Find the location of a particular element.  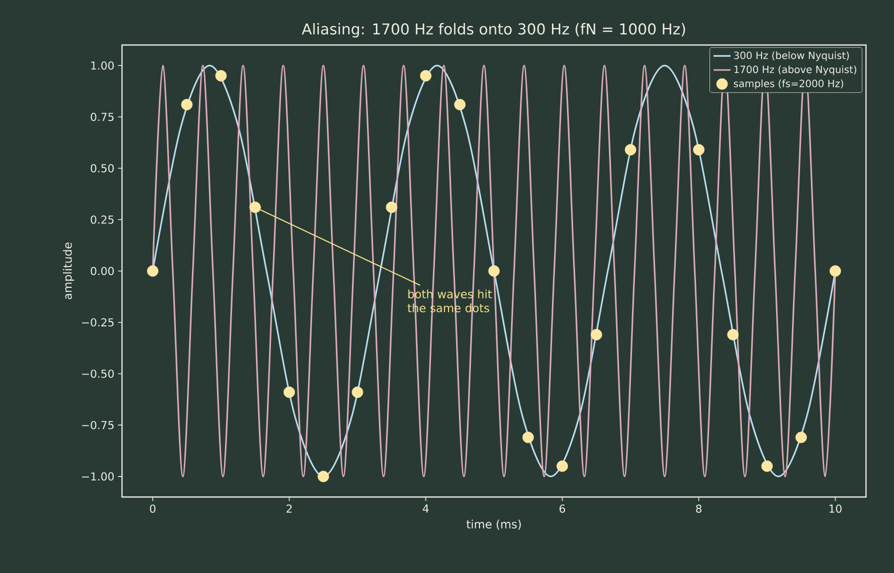

x-tick-label: 10 is located at coordinates (836, 508).